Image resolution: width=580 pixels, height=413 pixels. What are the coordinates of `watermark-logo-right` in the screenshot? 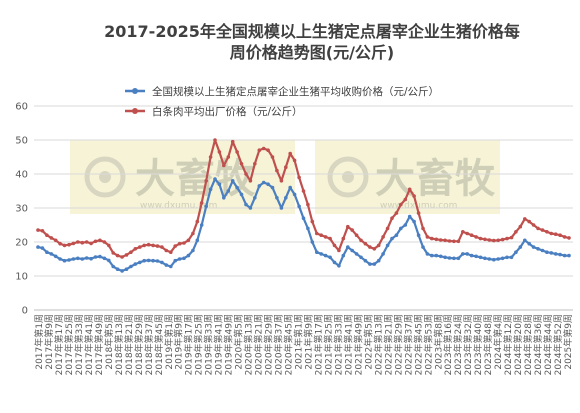 It's located at (348, 177).